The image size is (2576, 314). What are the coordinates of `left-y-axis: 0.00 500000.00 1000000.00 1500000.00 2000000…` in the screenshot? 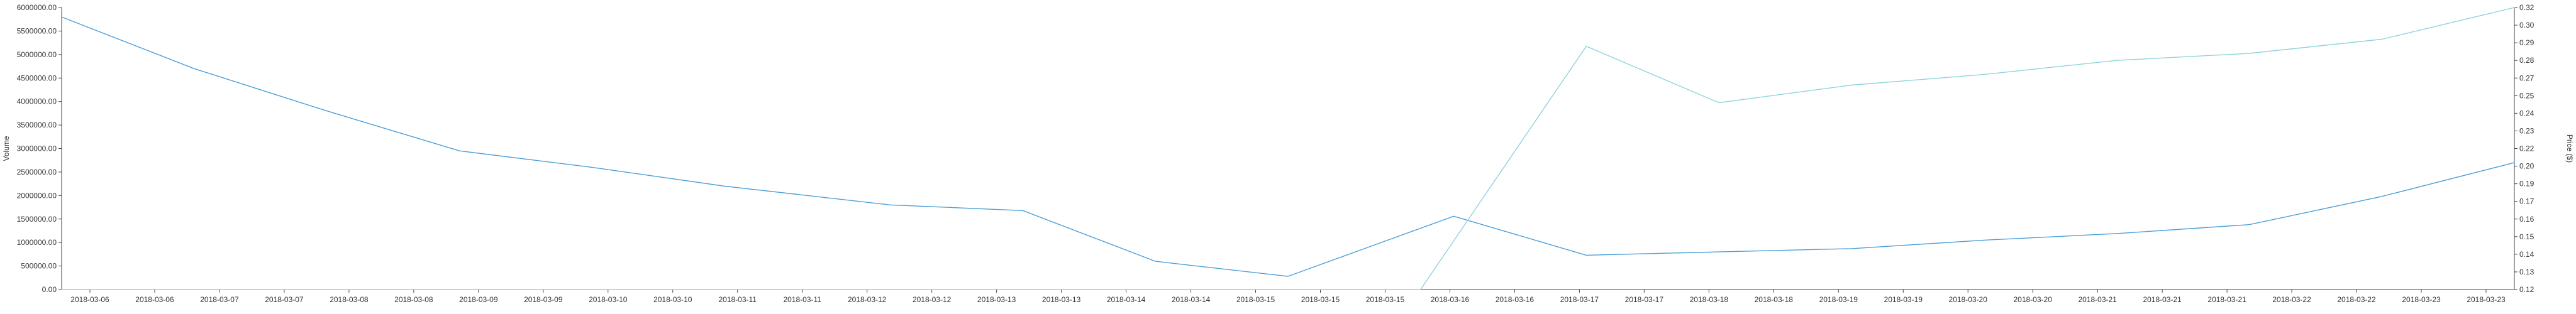 It's located at (39, 148).